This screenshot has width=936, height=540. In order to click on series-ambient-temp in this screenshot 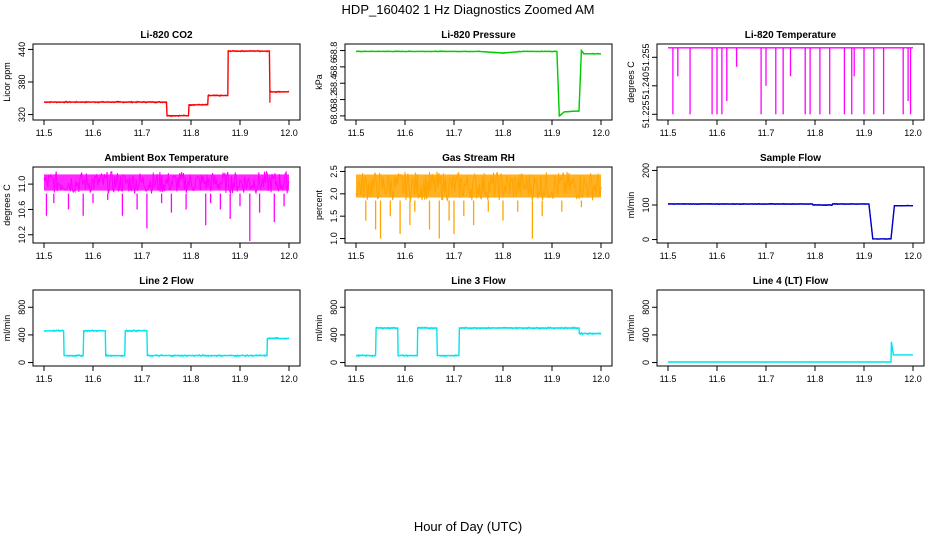, I will do `click(166, 206)`.